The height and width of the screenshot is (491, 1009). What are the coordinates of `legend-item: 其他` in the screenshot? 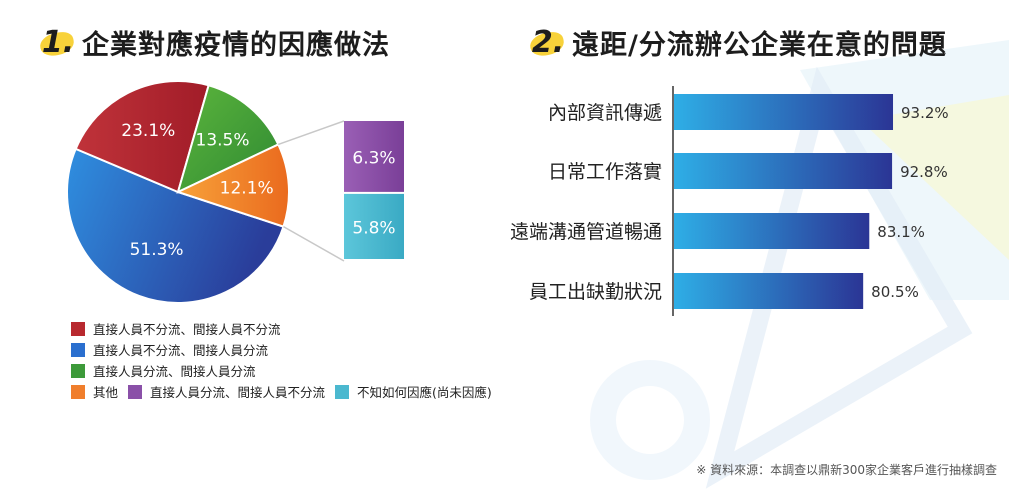 It's located at (94, 391).